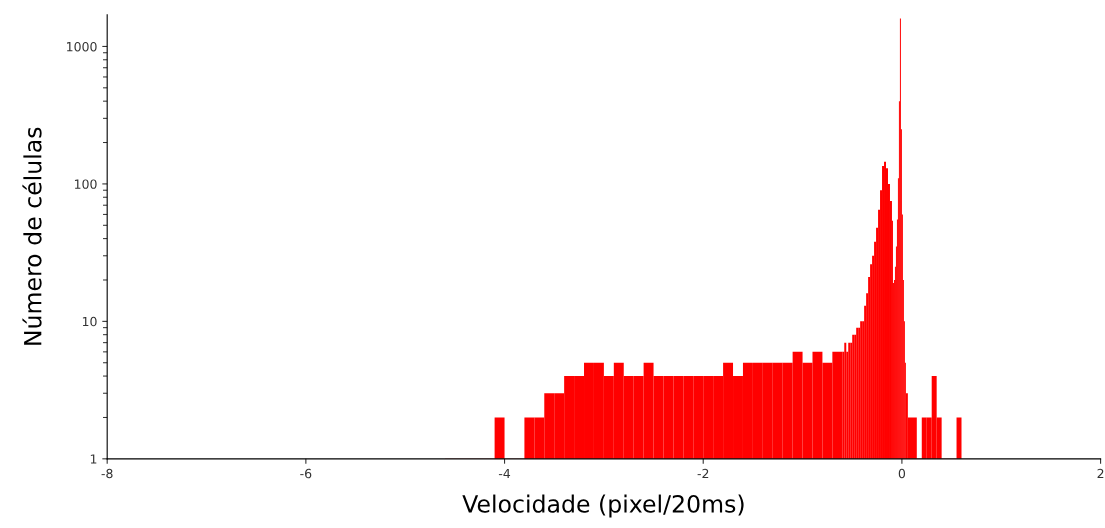 This screenshot has height=528, width=1105. Describe the element at coordinates (85, 184) in the screenshot. I see `y-tick-label: 100` at that location.